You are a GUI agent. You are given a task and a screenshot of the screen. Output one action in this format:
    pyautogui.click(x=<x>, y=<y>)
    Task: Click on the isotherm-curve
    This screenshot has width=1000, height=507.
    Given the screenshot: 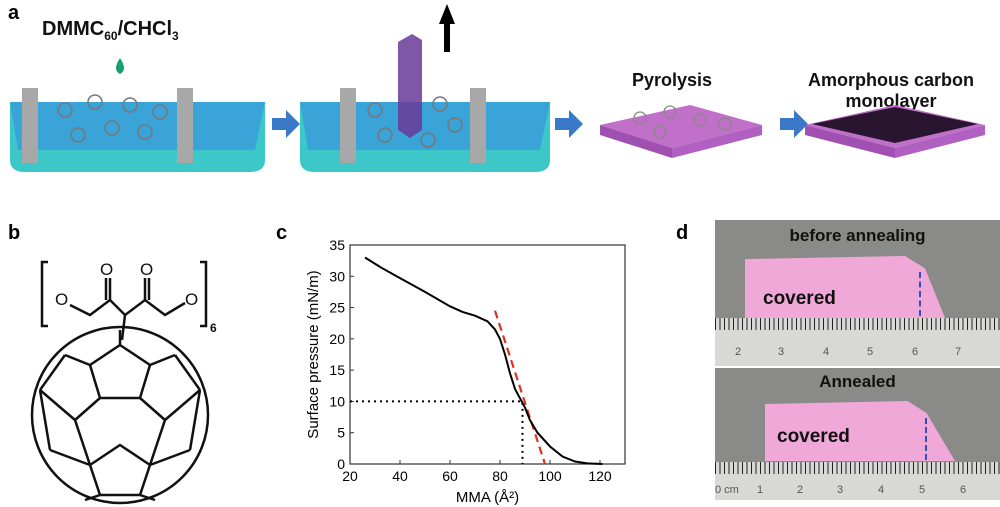 What is the action you would take?
    pyautogui.click(x=483, y=360)
    